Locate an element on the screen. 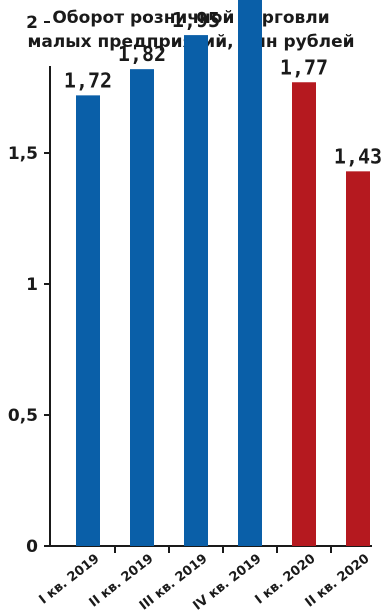  y-tick-label: 0,5 is located at coordinates (23, 416).